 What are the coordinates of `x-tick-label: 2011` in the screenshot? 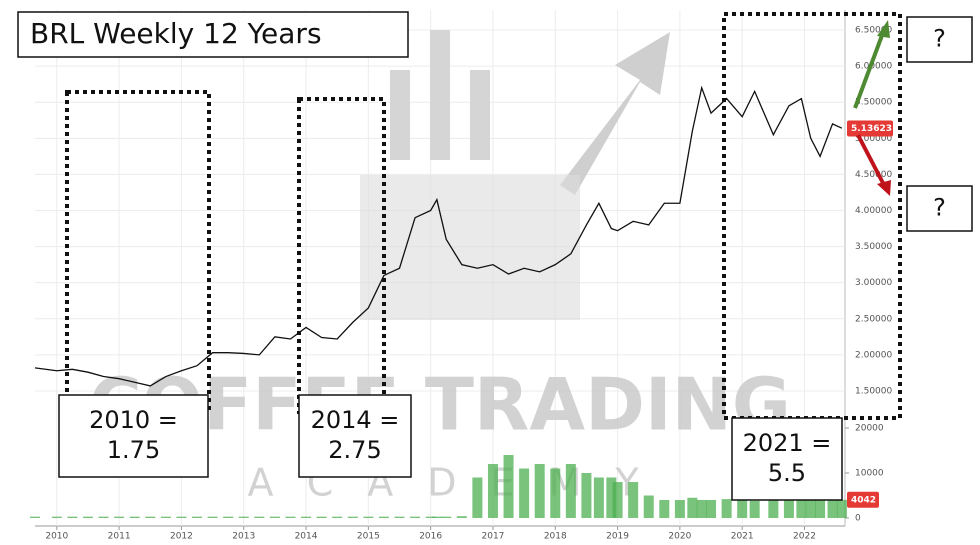 It's located at (119, 537).